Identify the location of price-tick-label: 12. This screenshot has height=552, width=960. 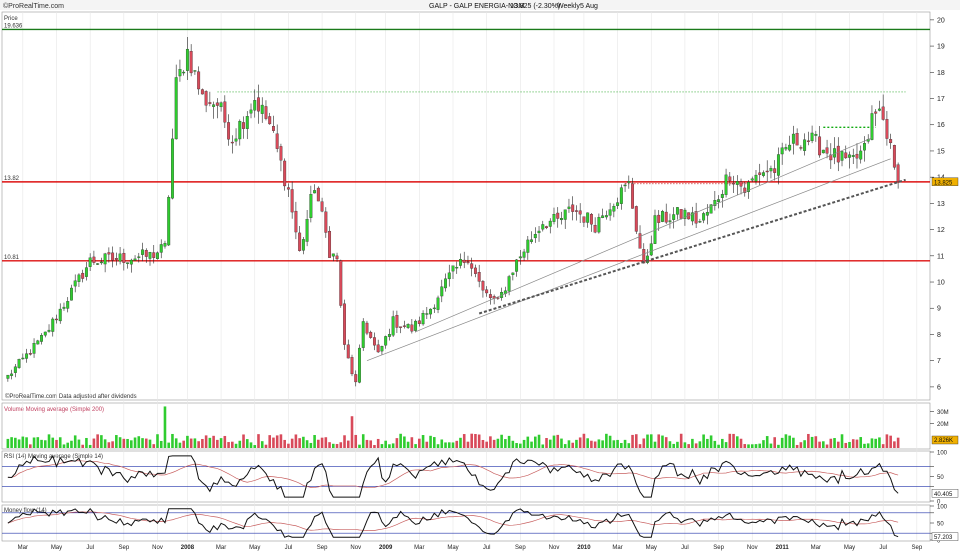
(941, 230).